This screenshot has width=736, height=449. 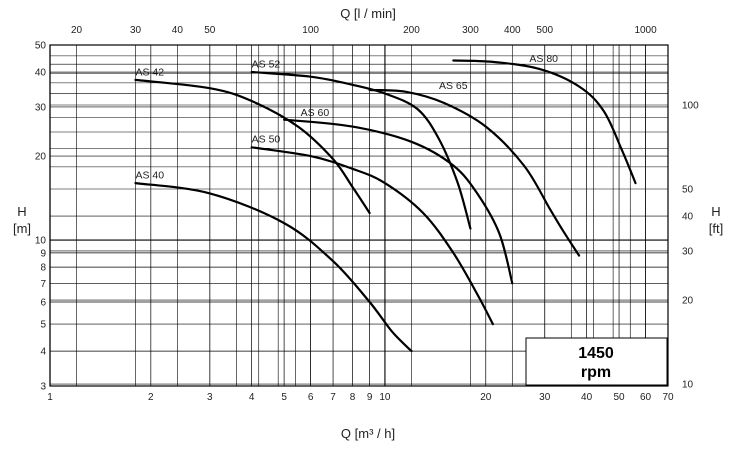 I want to click on x-bottom-tick-label: 3, so click(x=210, y=397).